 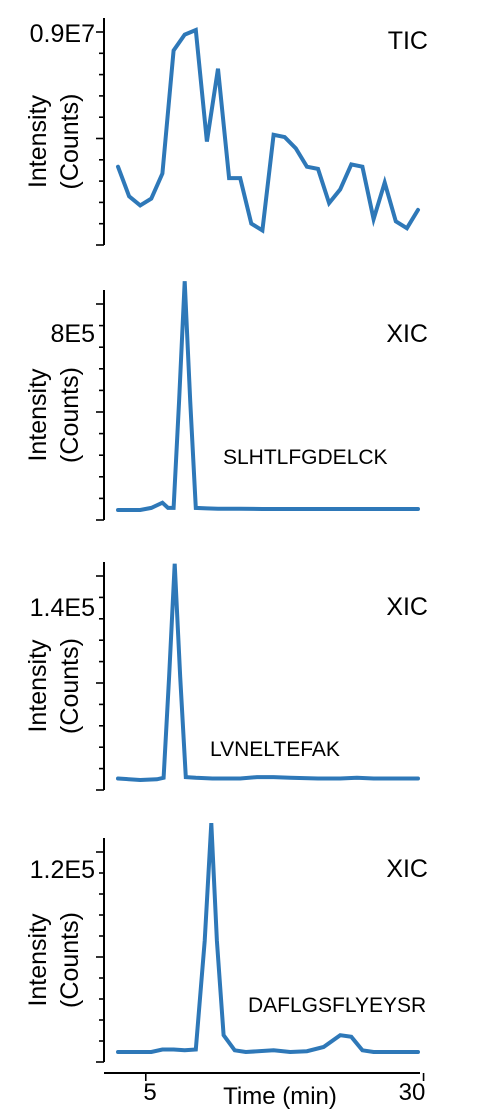 I want to click on peptide-label: SLHTLFGDELCK, so click(x=305, y=457).